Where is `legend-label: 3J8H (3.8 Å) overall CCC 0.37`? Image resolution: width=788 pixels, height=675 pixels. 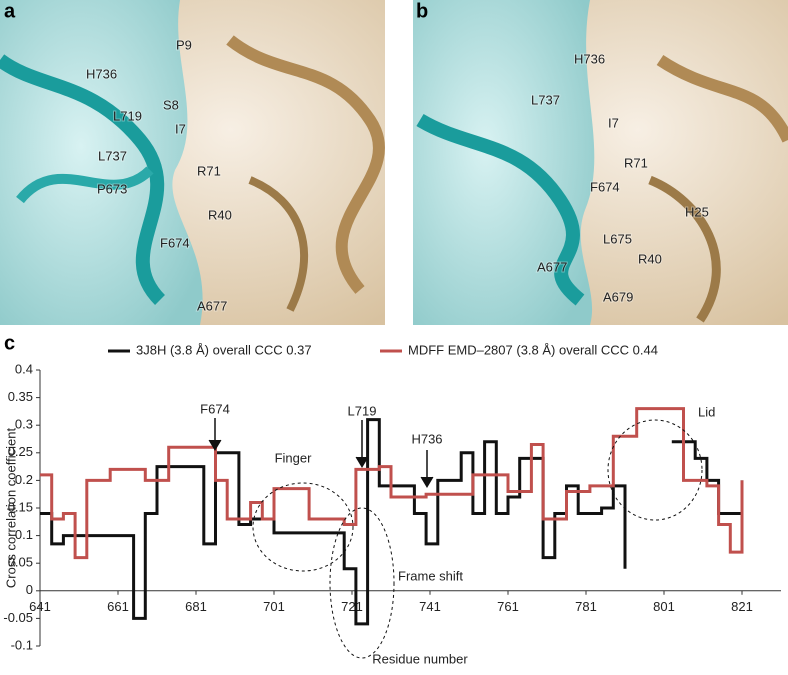 legend-label: 3J8H (3.8 Å) overall CCC 0.37 is located at coordinates (224, 349).